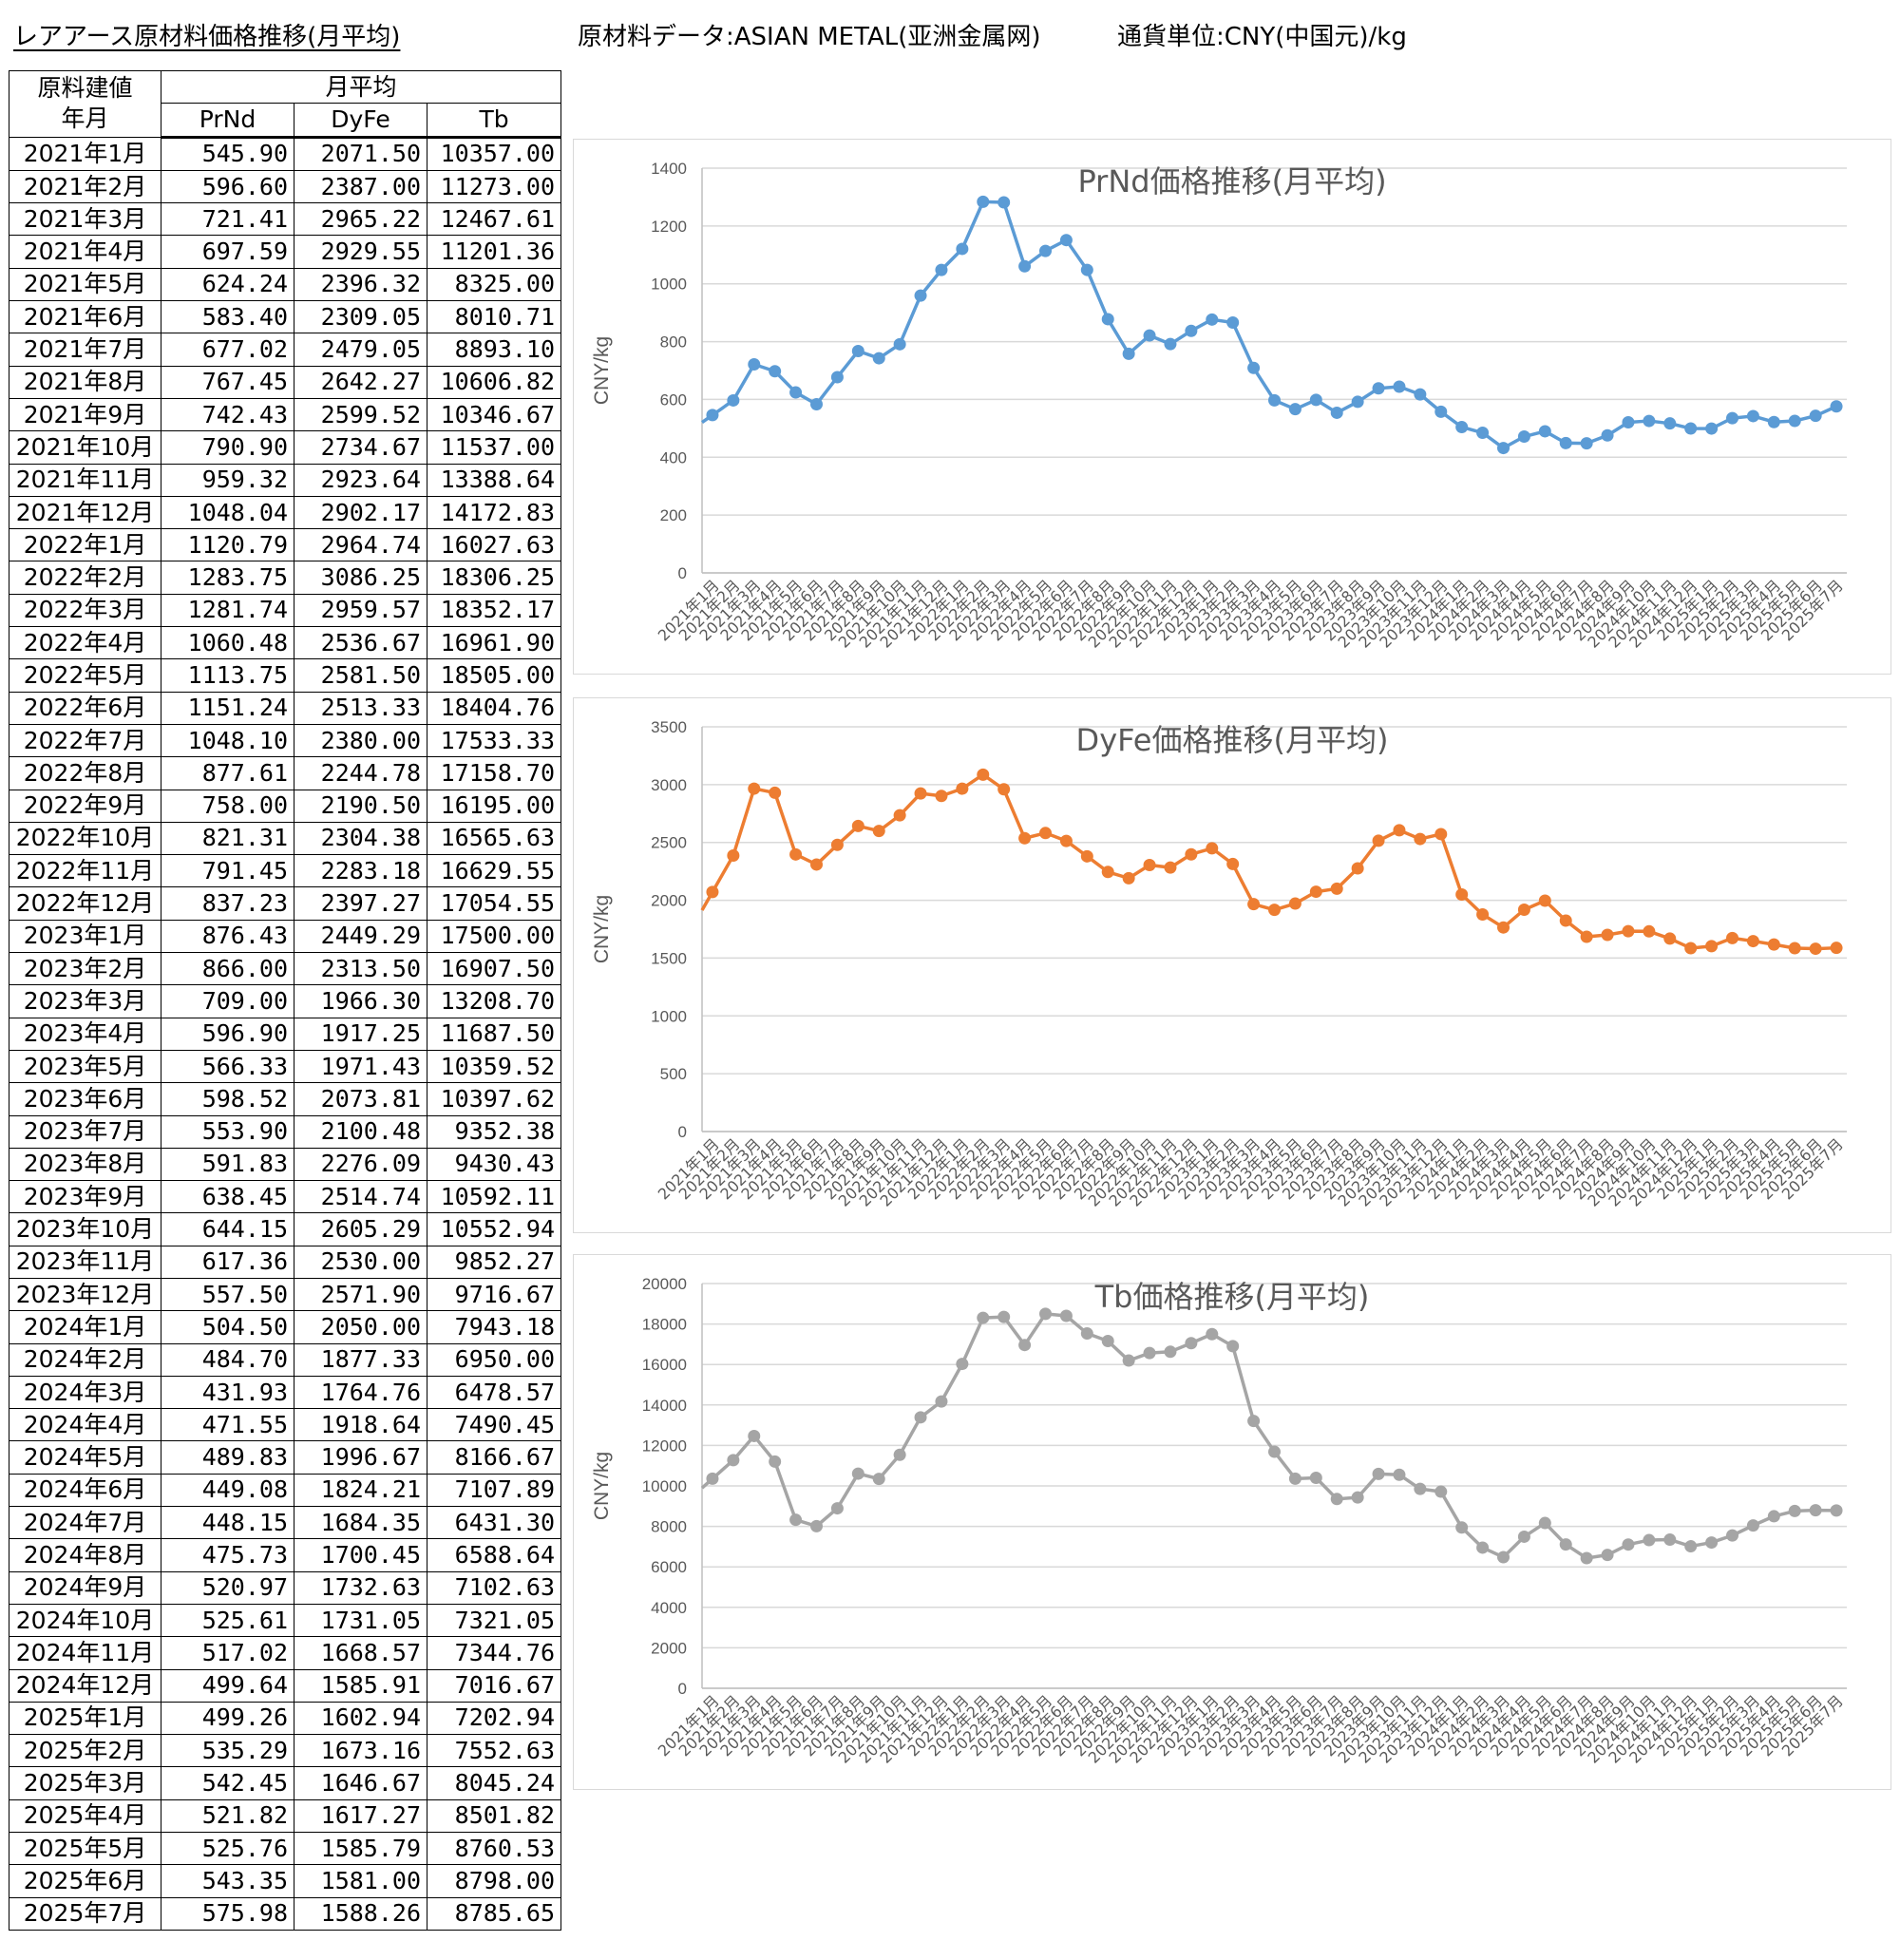 Image resolution: width=1900 pixels, height=1960 pixels. What do you see at coordinates (669, 1016) in the screenshot?
I see `y-tick-label: 1000` at bounding box center [669, 1016].